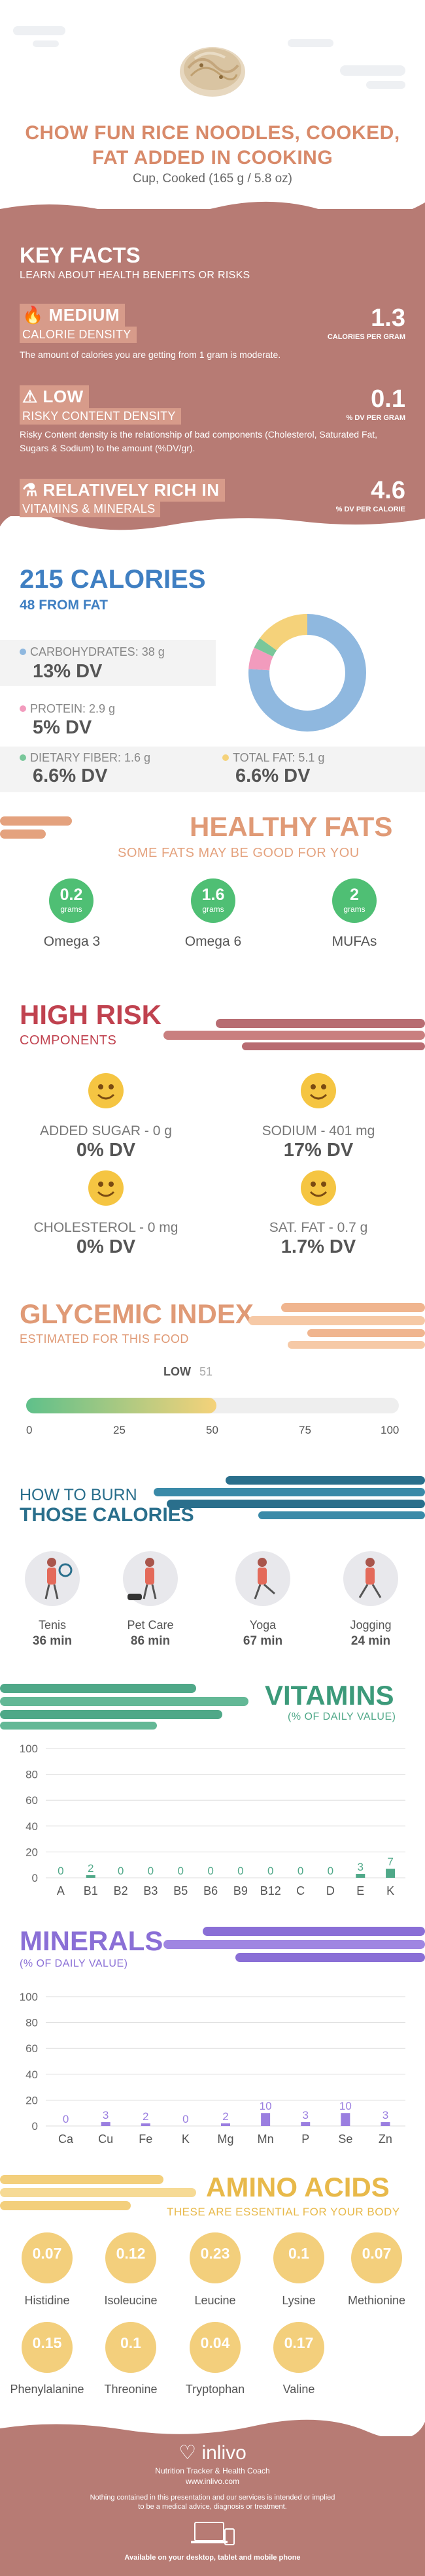  I want to click on minerals-bar-zn, so click(385, 2124).